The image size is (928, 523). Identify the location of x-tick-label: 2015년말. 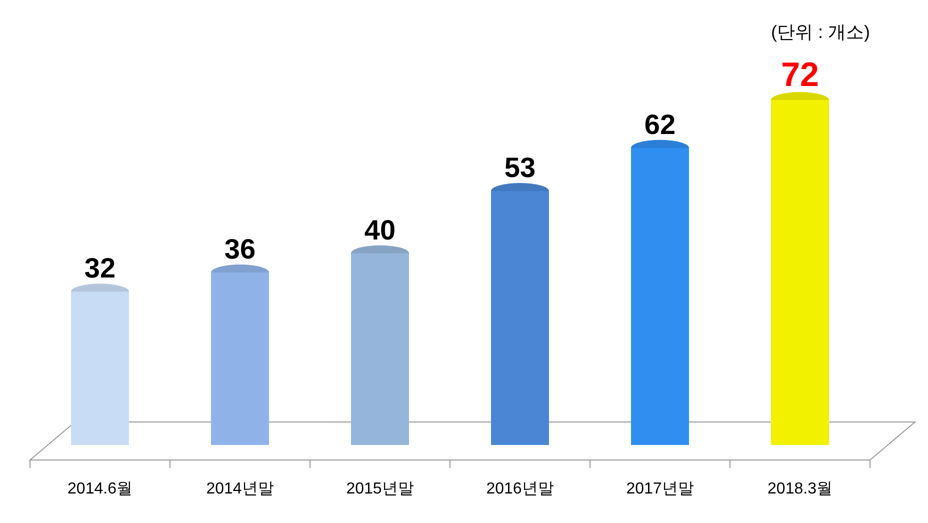
(380, 489).